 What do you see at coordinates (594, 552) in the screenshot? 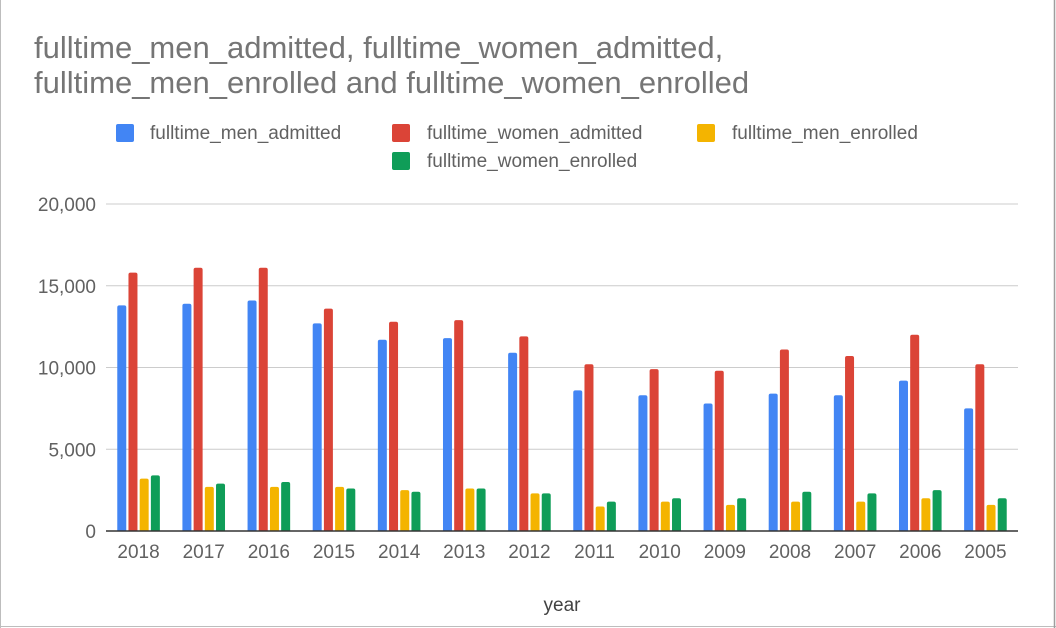
I see `x-tick-label-2011: 2011` at bounding box center [594, 552].